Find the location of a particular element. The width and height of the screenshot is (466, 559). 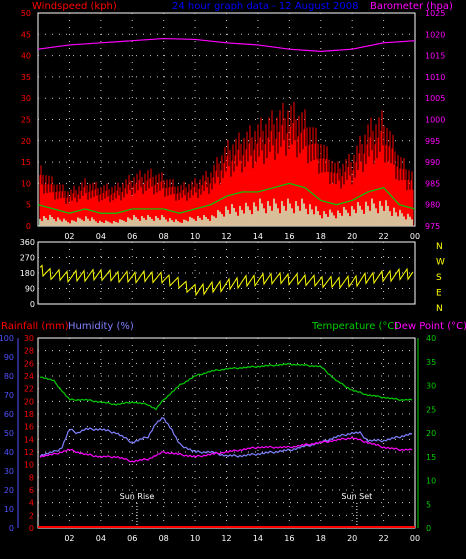

rainfall-tick-label: 22 is located at coordinates (29, 389).